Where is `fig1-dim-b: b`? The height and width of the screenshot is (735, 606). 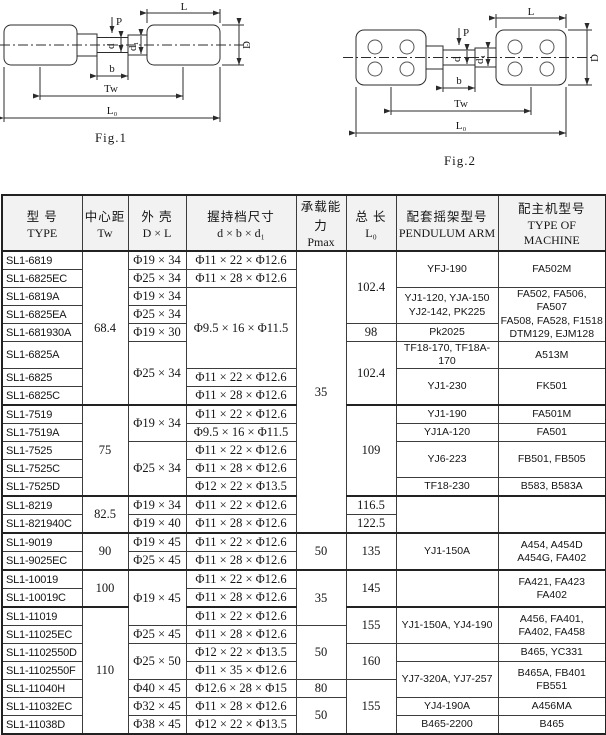 fig1-dim-b: b is located at coordinates (109, 67).